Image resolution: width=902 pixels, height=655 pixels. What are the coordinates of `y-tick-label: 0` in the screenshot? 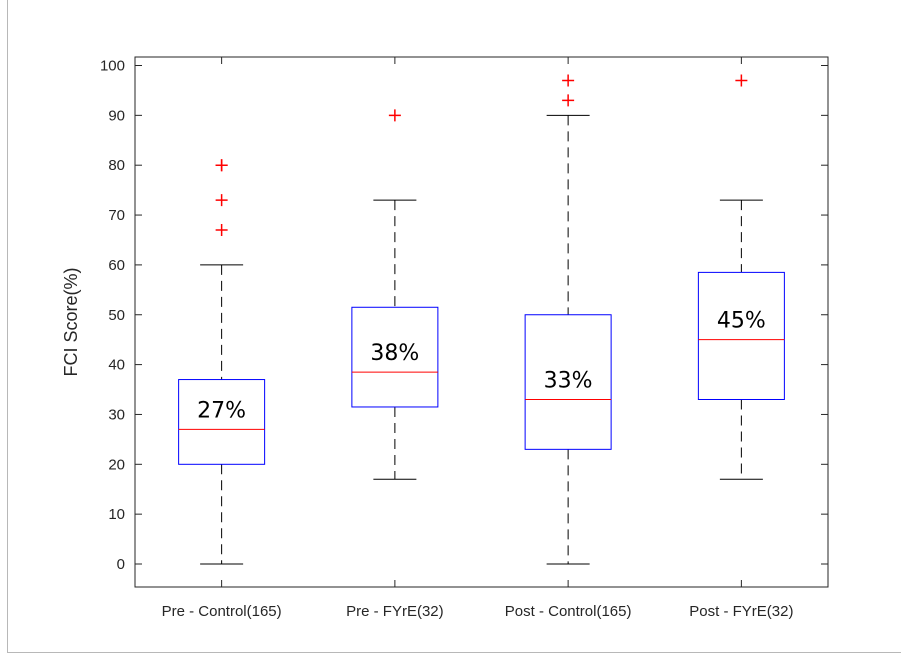 It's located at (121, 564).